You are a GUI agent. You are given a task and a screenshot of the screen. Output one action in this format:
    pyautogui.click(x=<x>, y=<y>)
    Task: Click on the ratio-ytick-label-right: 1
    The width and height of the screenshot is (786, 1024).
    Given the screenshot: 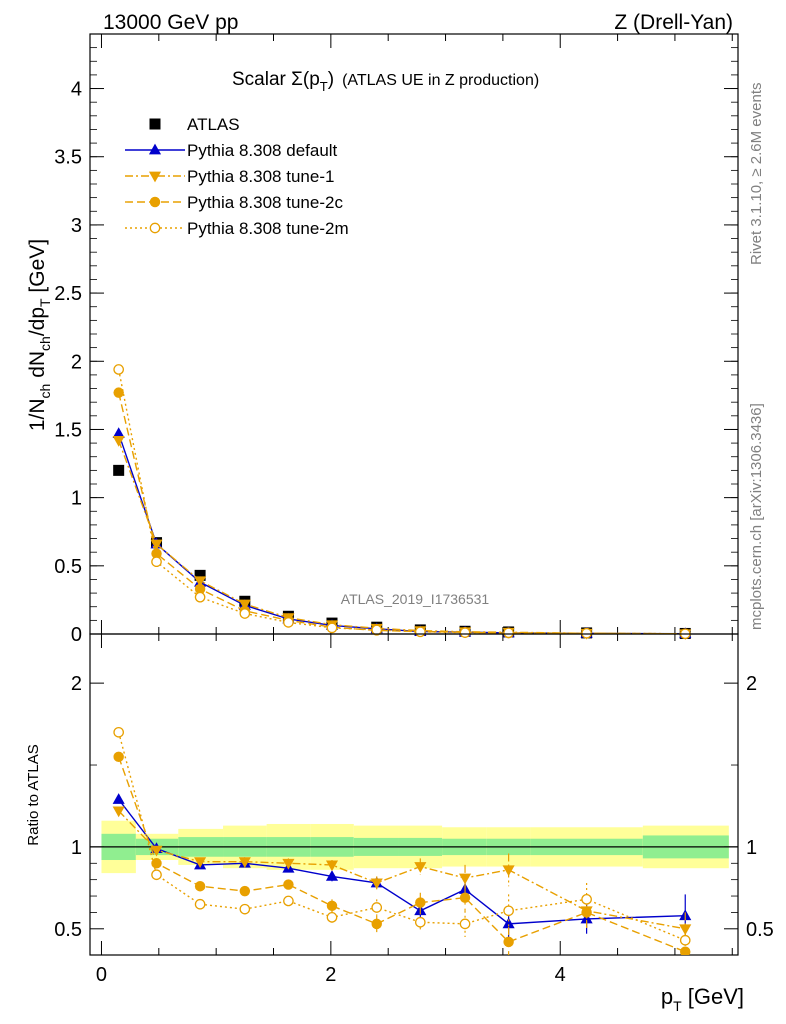 What is the action you would take?
    pyautogui.click(x=751, y=848)
    